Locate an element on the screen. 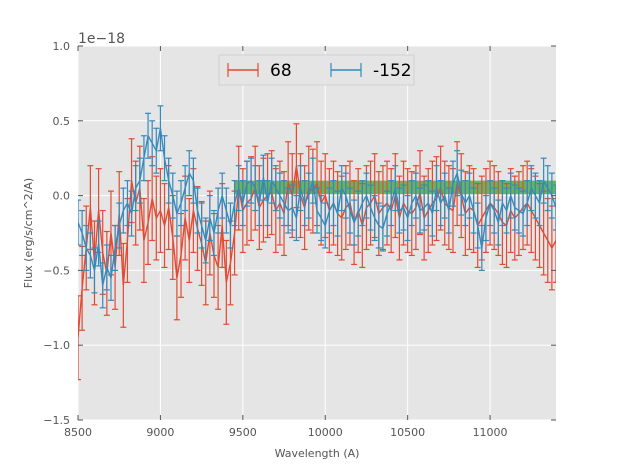 This screenshot has width=617, height=467. x-tick-label: 9000 is located at coordinates (160, 432).